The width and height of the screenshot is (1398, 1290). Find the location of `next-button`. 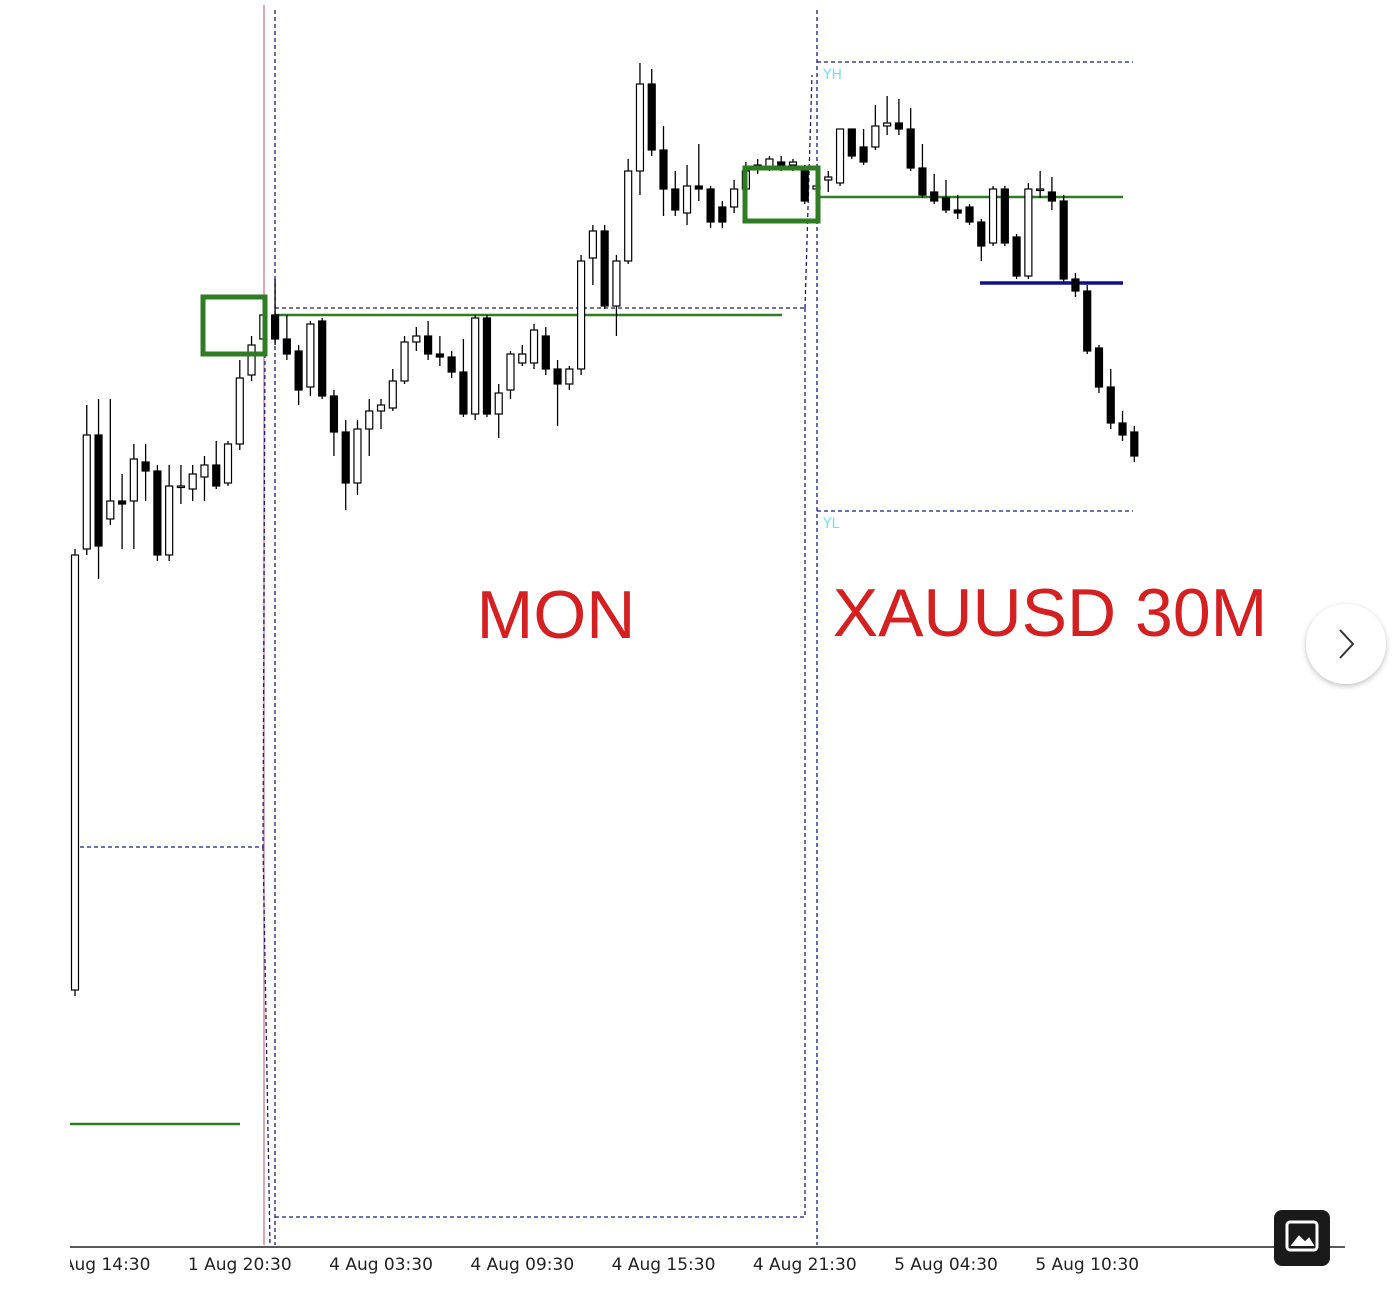

next-button is located at coordinates (1346, 644).